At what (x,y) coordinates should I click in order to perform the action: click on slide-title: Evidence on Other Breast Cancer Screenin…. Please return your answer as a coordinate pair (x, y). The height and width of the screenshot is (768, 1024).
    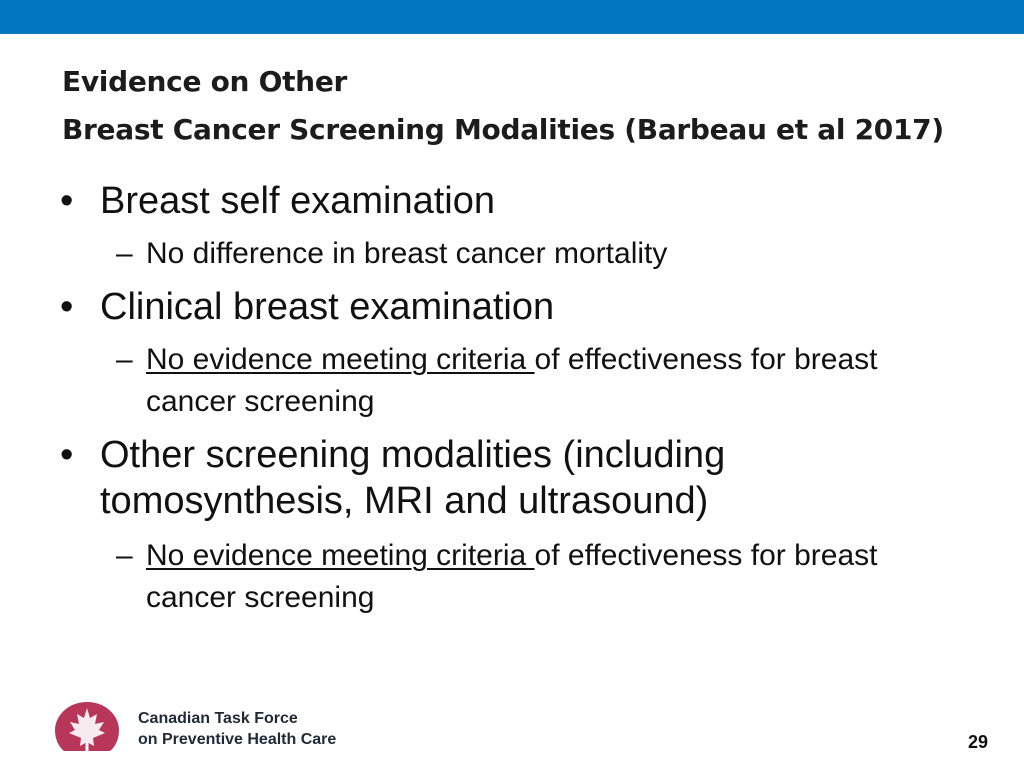
    Looking at the image, I should click on (532, 106).